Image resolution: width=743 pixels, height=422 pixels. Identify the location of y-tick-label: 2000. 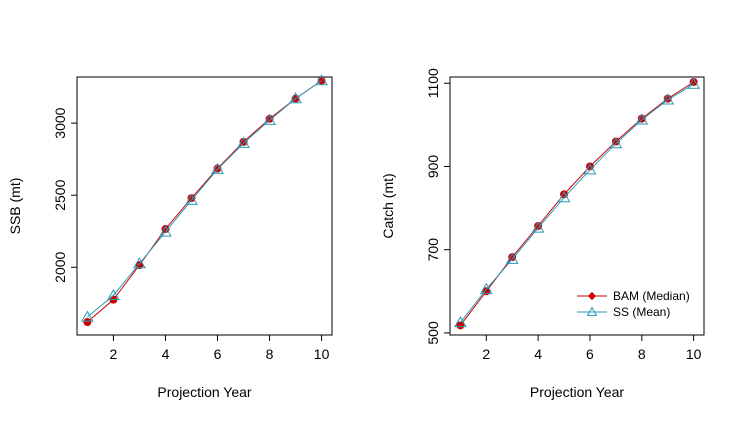
(60, 266).